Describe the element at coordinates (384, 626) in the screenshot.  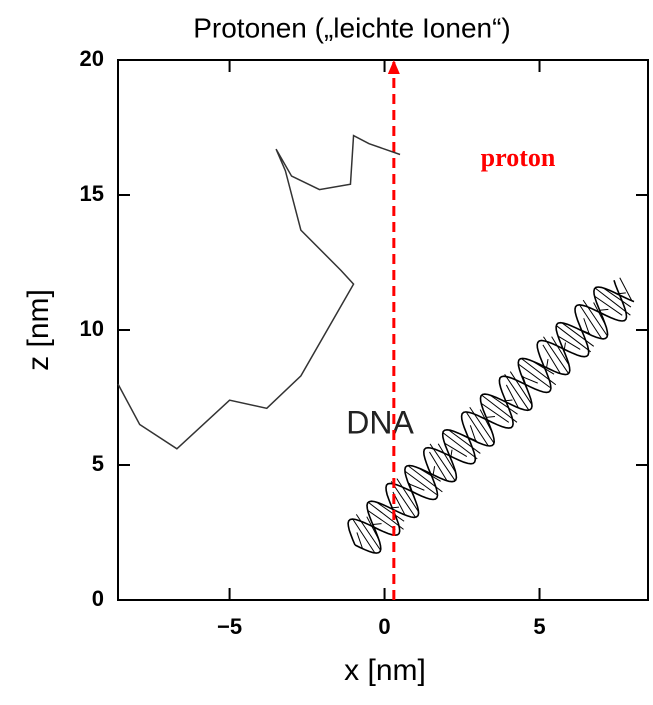
I see `x-tick-label: 0` at that location.